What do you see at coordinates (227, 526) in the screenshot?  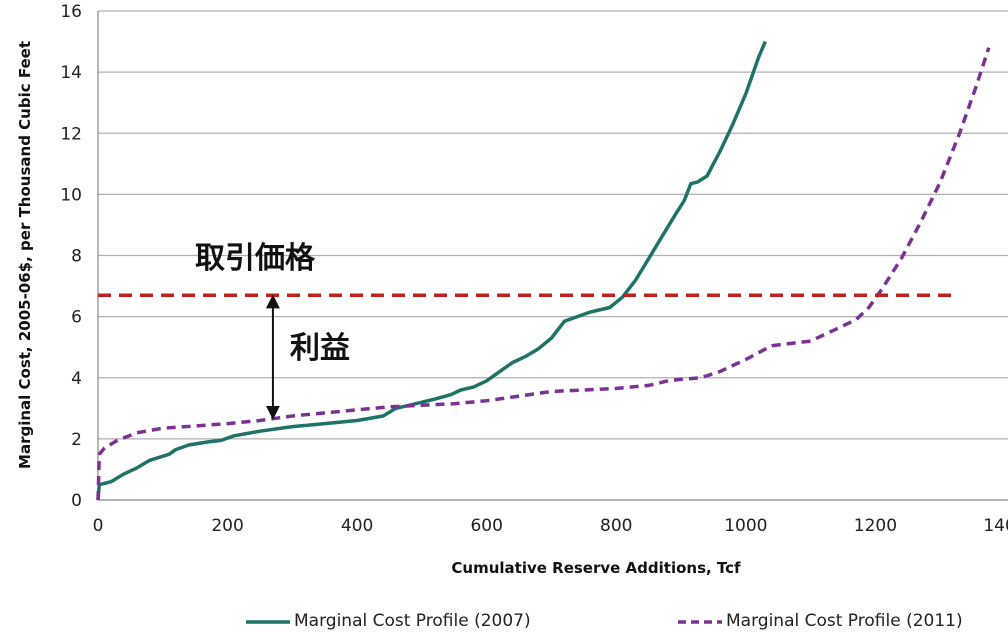 I see `x-tick-label: 200` at bounding box center [227, 526].